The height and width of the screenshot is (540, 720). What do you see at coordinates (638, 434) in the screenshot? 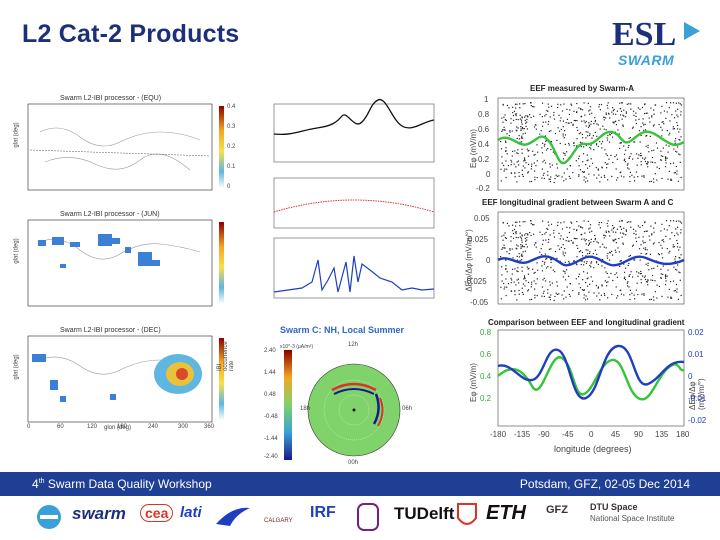
I see `eef-x-tick: 90` at bounding box center [638, 434].